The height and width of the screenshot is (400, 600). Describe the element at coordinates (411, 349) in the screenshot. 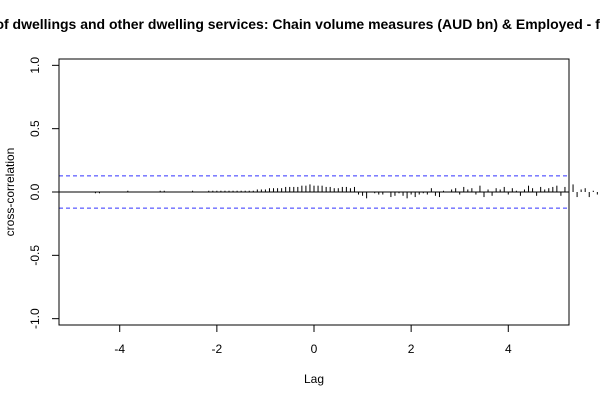

I see `x-tick-label: 2` at that location.